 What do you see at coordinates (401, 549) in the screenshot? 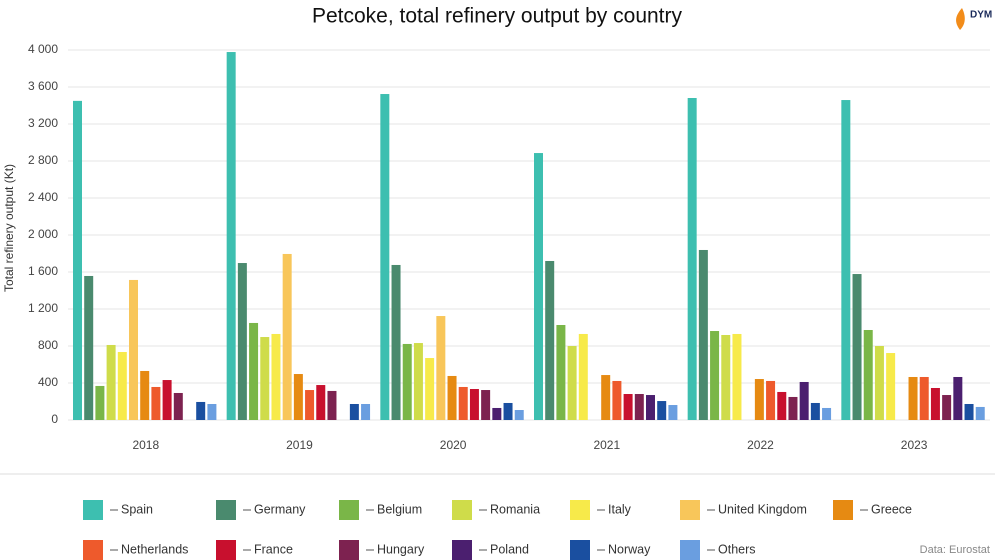
I see `legend-label: Hungary` at bounding box center [401, 549].